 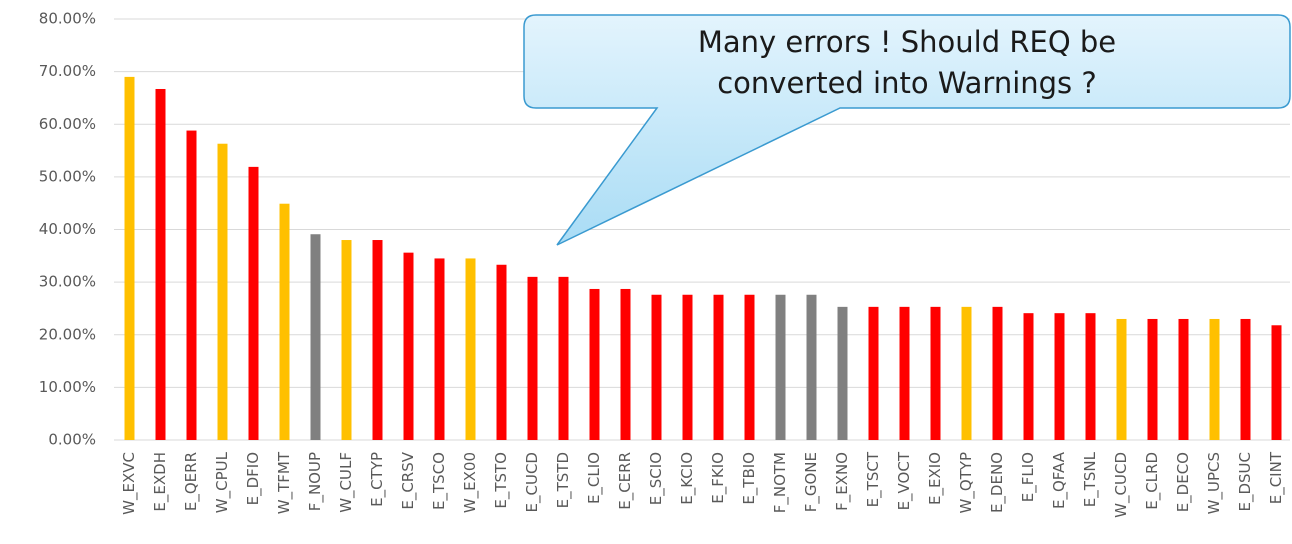 What do you see at coordinates (439, 481) in the screenshot?
I see `x-tick-label: E_TSCO` at bounding box center [439, 481].